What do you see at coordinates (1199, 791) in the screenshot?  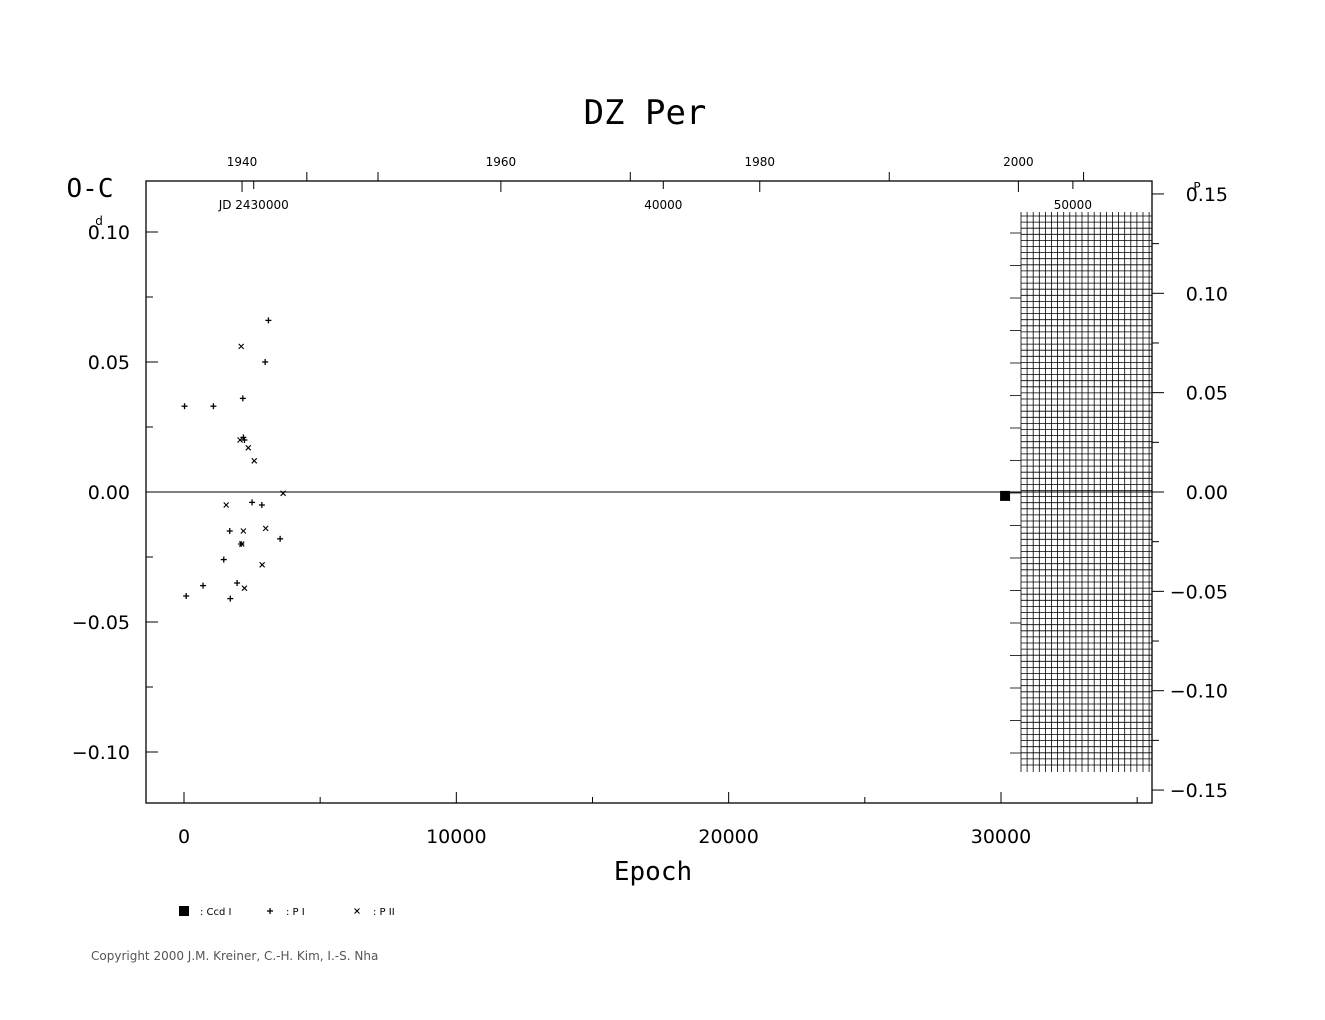 I see `right-tick-label: −0.15` at bounding box center [1199, 791].